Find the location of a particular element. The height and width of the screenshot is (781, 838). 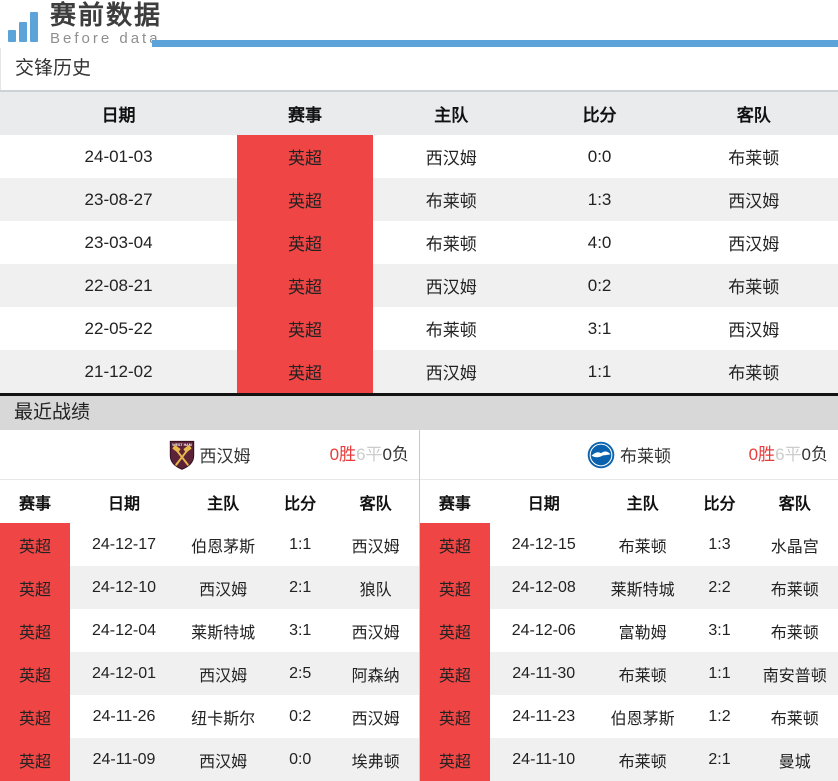

date-cell: 24-12-06 is located at coordinates (543, 630).